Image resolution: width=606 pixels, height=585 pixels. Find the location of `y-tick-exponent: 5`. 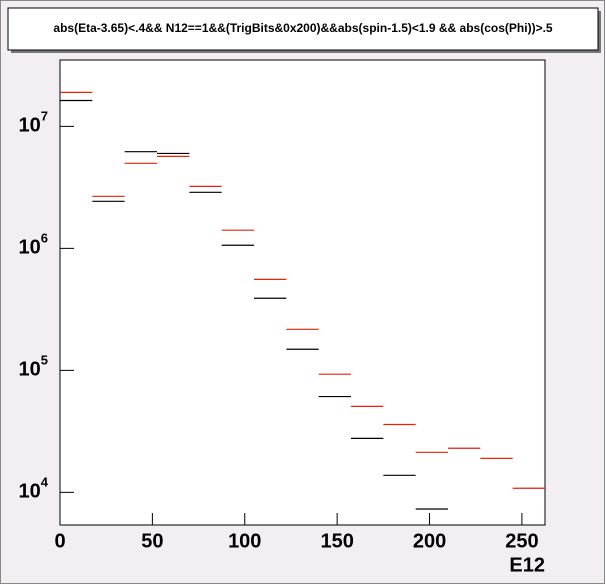

y-tick-exponent: 5 is located at coordinates (44, 360).